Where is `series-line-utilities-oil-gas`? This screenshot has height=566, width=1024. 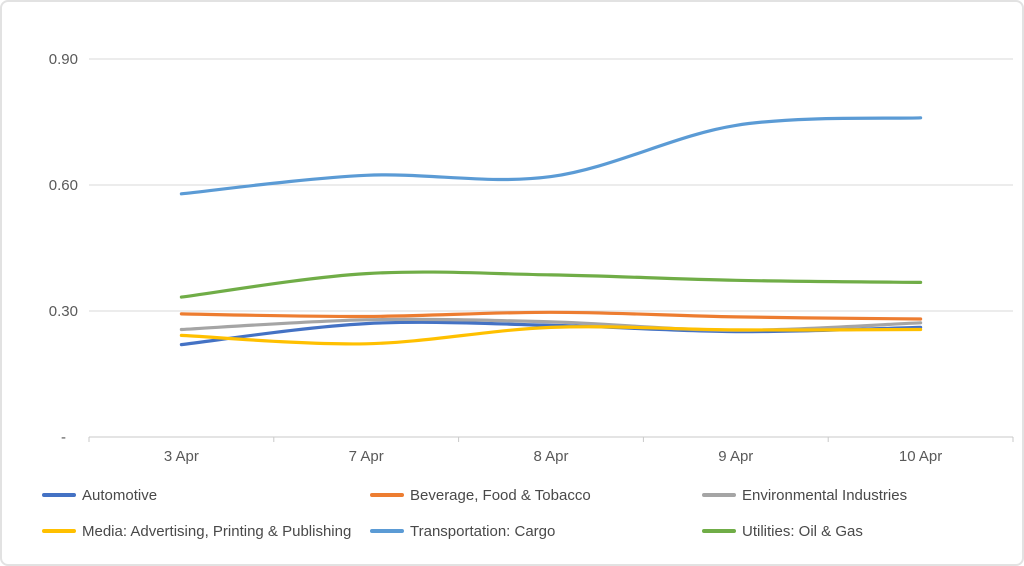 series-line-utilities-oil-gas is located at coordinates (551, 284).